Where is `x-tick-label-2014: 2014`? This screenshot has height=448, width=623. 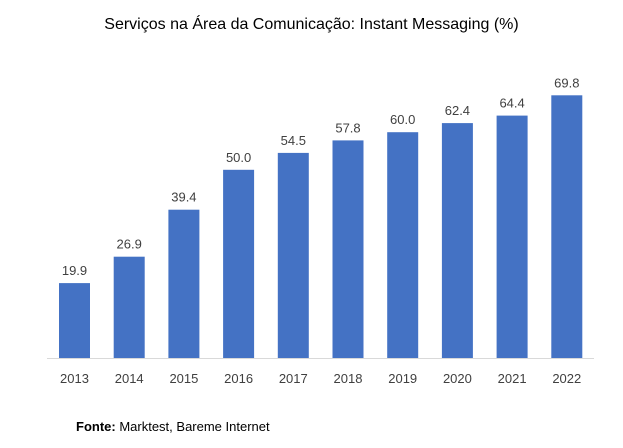
x-tick-label-2014: 2014 is located at coordinates (129, 378).